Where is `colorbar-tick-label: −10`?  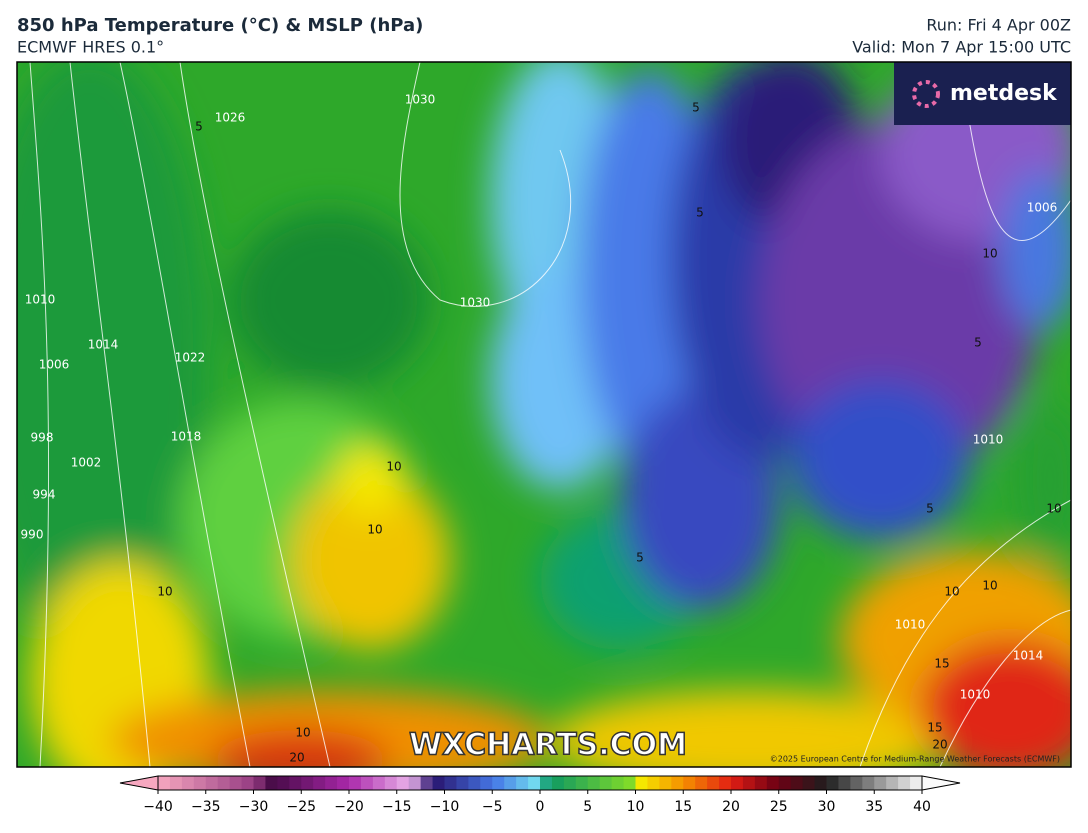
colorbar-tick-label: −10 is located at coordinates (445, 807).